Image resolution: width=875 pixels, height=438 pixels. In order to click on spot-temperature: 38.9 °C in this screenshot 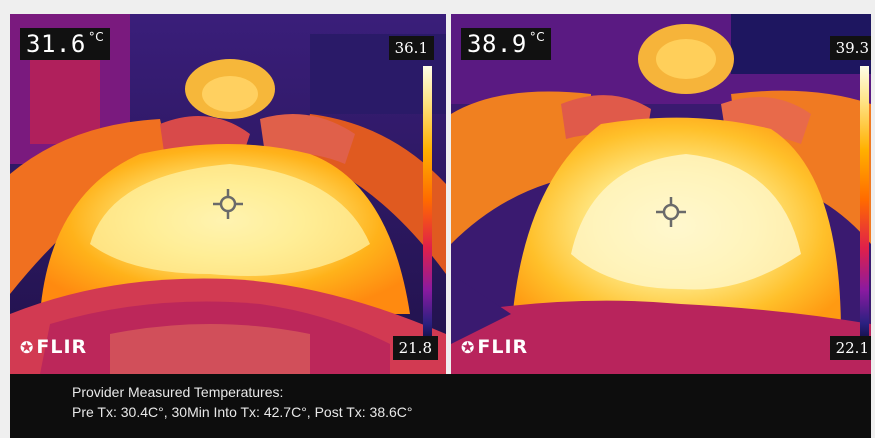, I will do `click(506, 44)`.